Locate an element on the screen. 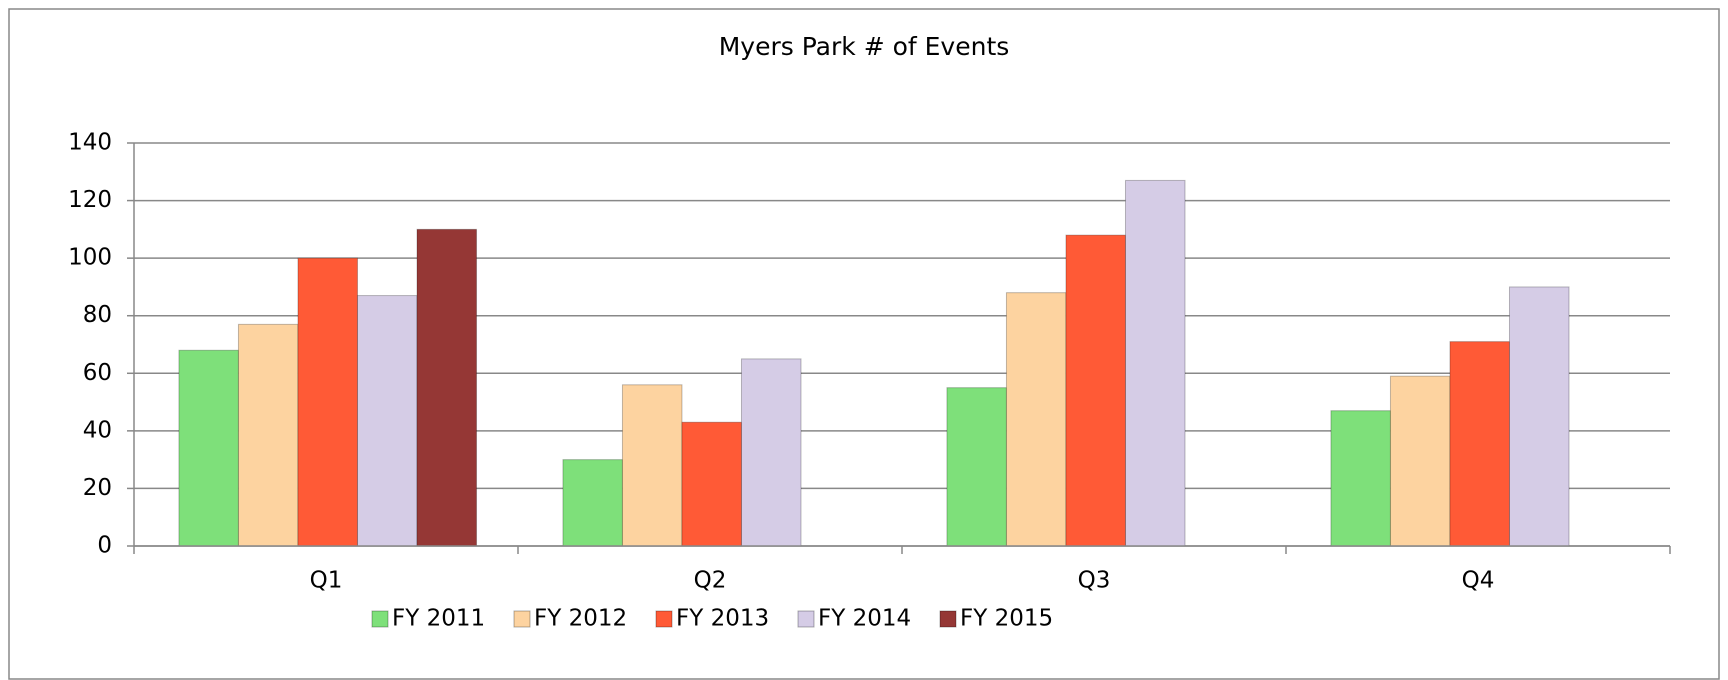 This screenshot has height=680, width=1728. legend-label: FY 2012 is located at coordinates (580, 619).